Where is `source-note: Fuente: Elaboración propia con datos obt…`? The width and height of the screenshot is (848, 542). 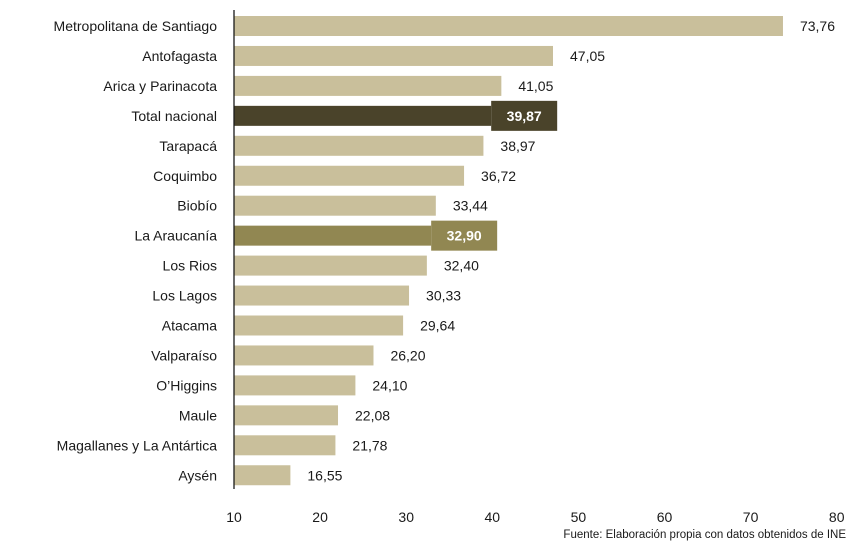 source-note: Fuente: Elaboración propia con datos obt… is located at coordinates (704, 535).